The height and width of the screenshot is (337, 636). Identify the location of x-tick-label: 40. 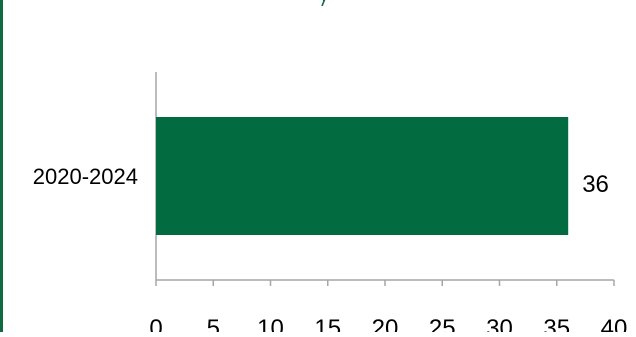
(614, 323).